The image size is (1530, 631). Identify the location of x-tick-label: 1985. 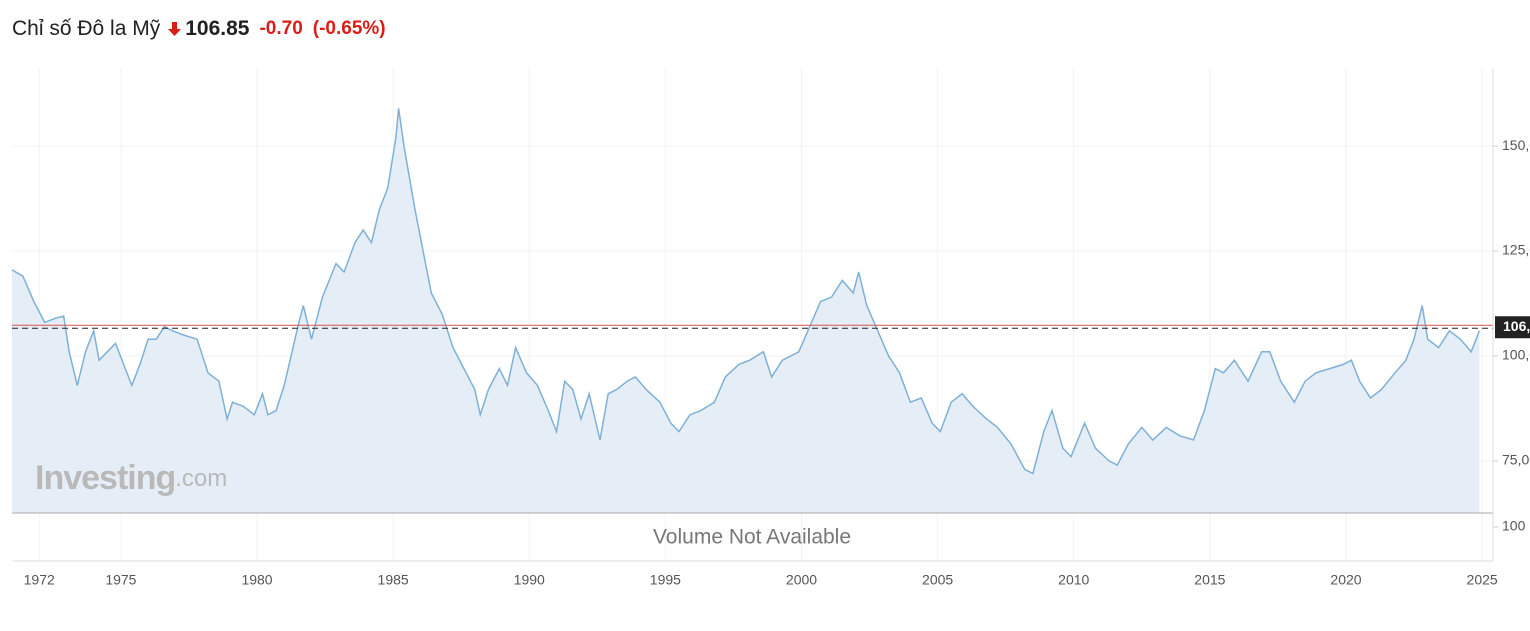
(393, 580).